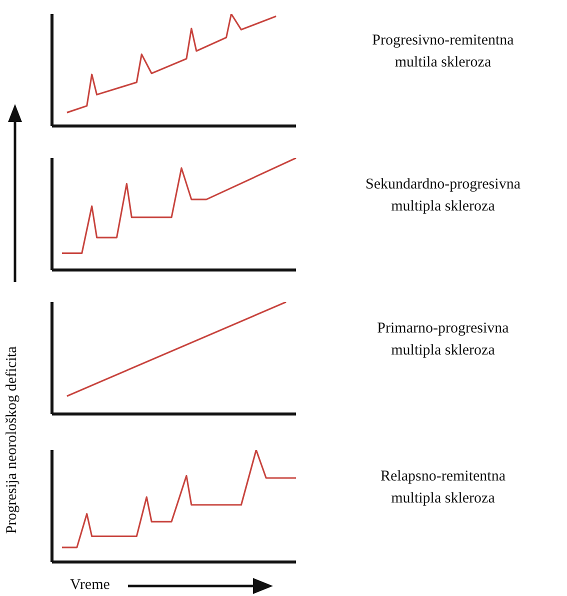  Describe the element at coordinates (443, 195) in the screenshot. I see `text: Sekundardno-progresivna multipla skleroza` at that location.